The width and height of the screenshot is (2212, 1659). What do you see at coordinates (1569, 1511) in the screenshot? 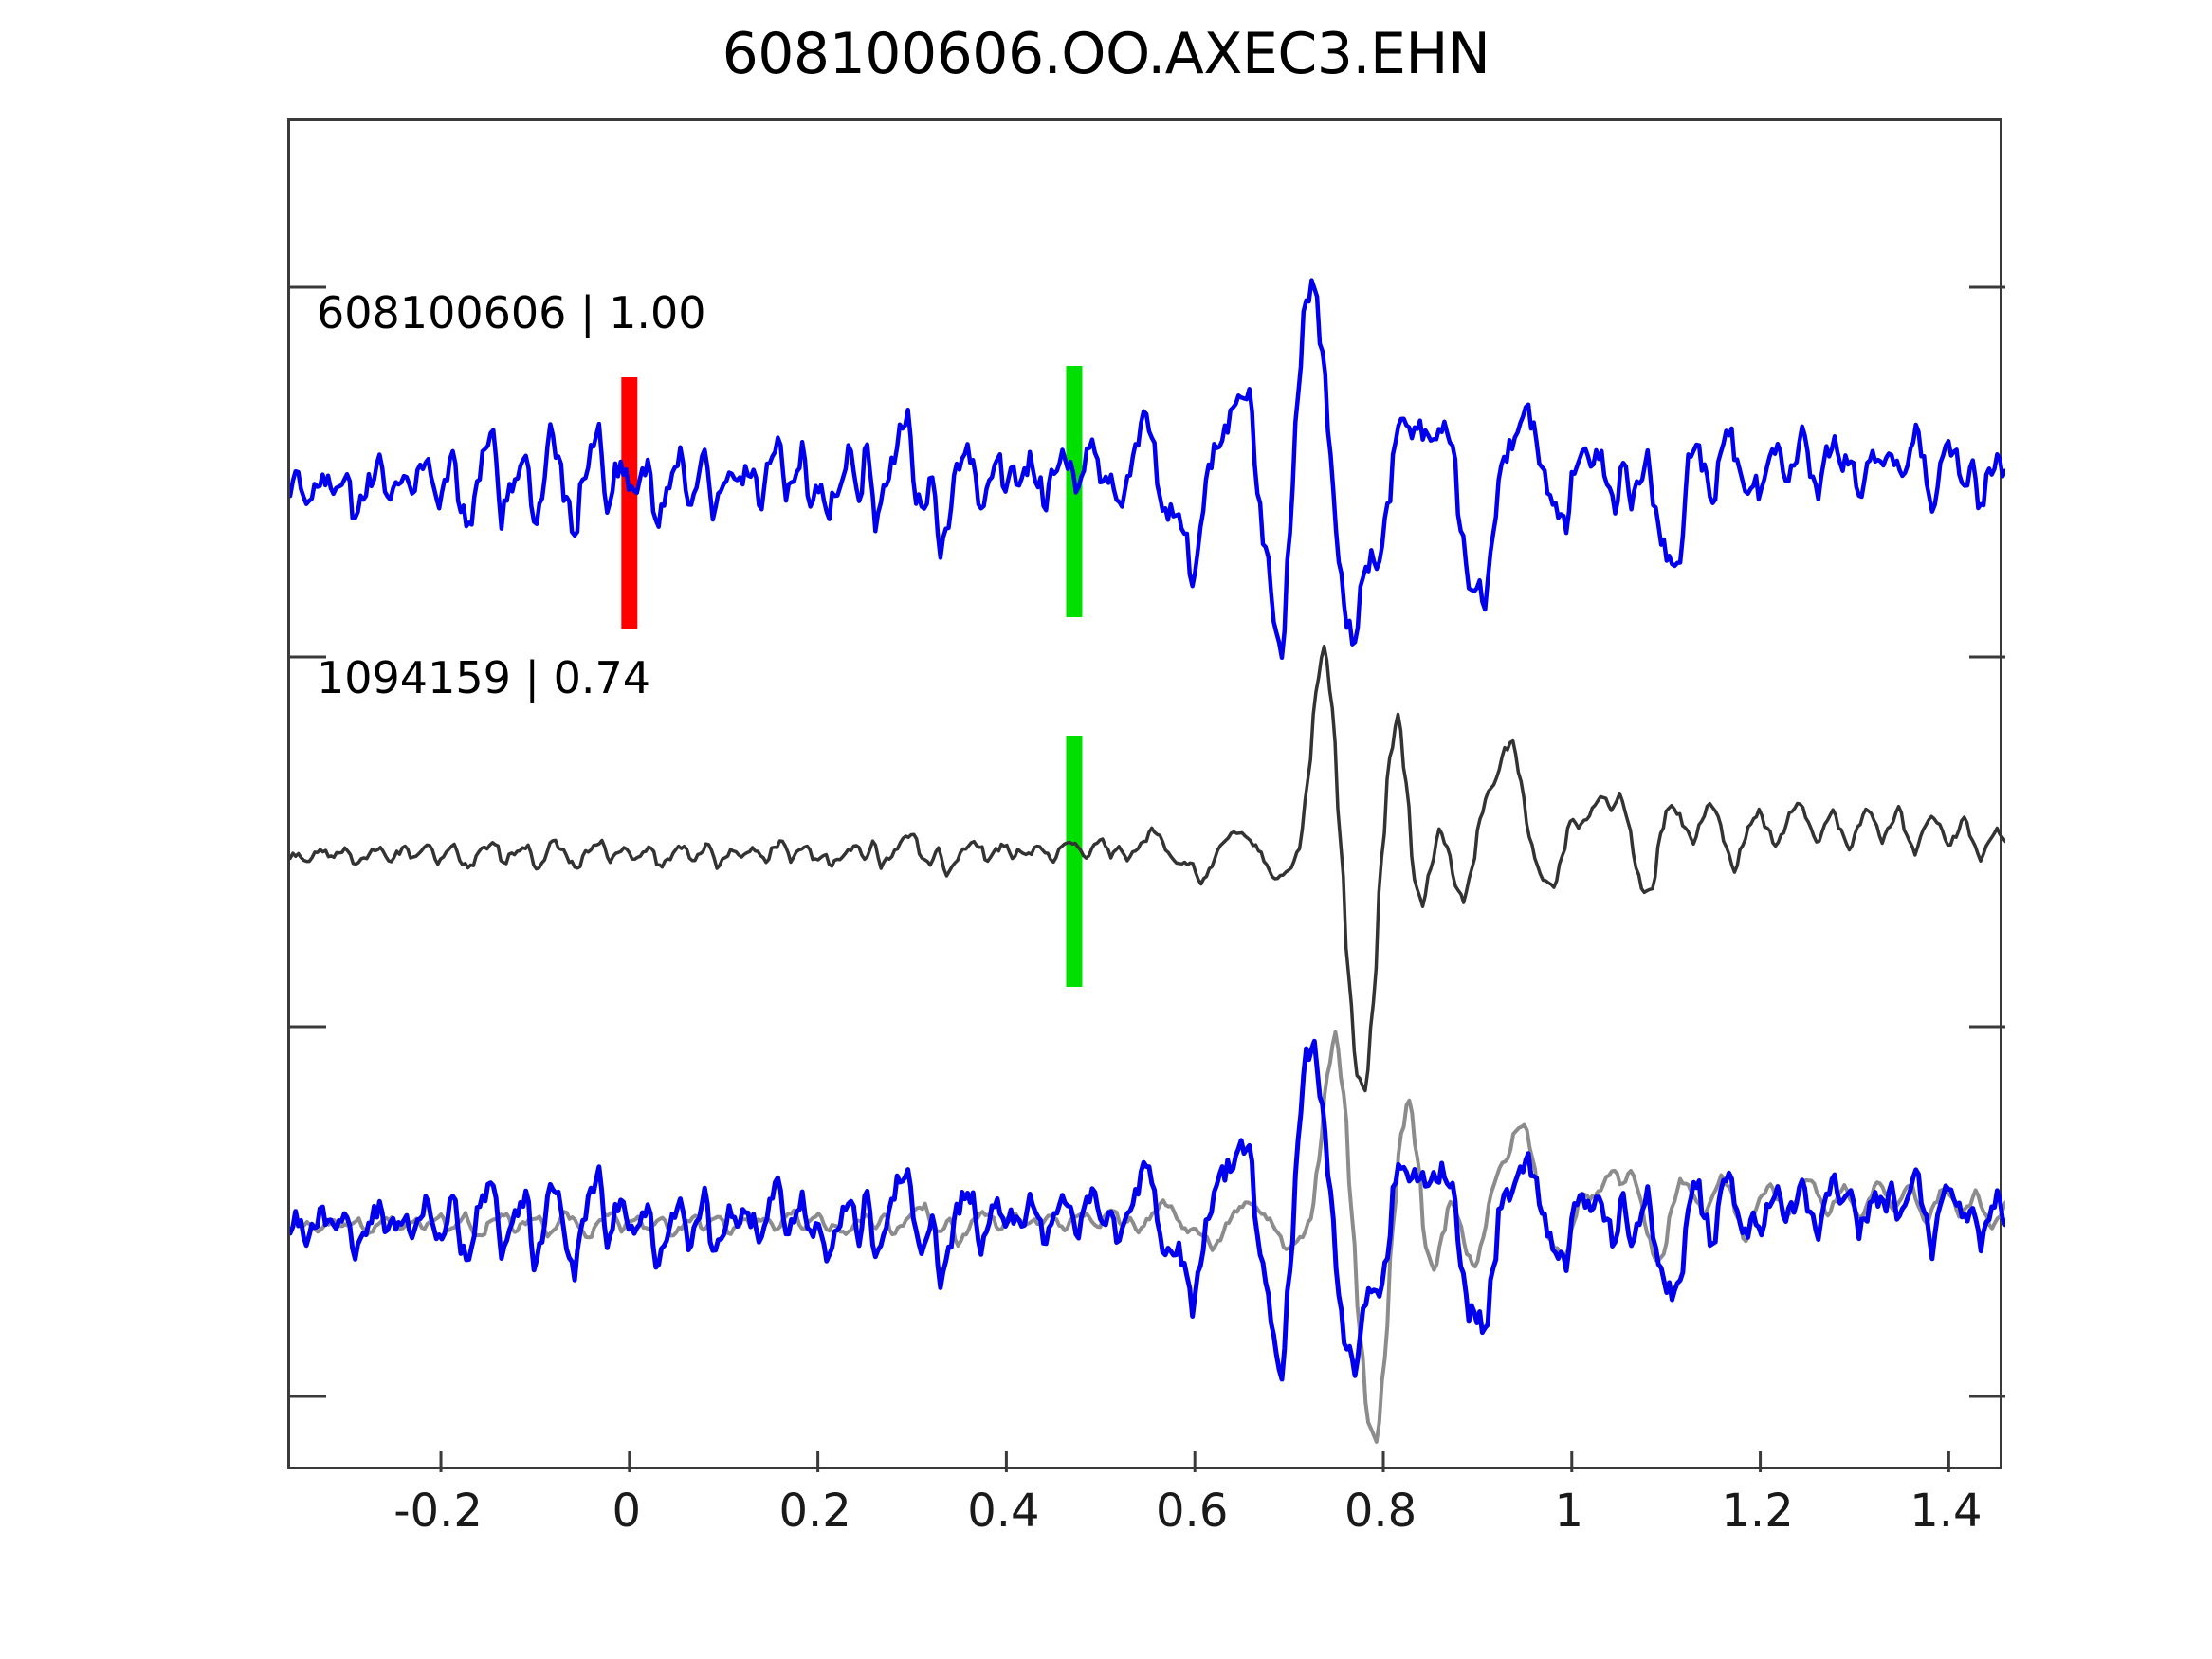
I see `x-tick-label-6: 1` at bounding box center [1569, 1511].